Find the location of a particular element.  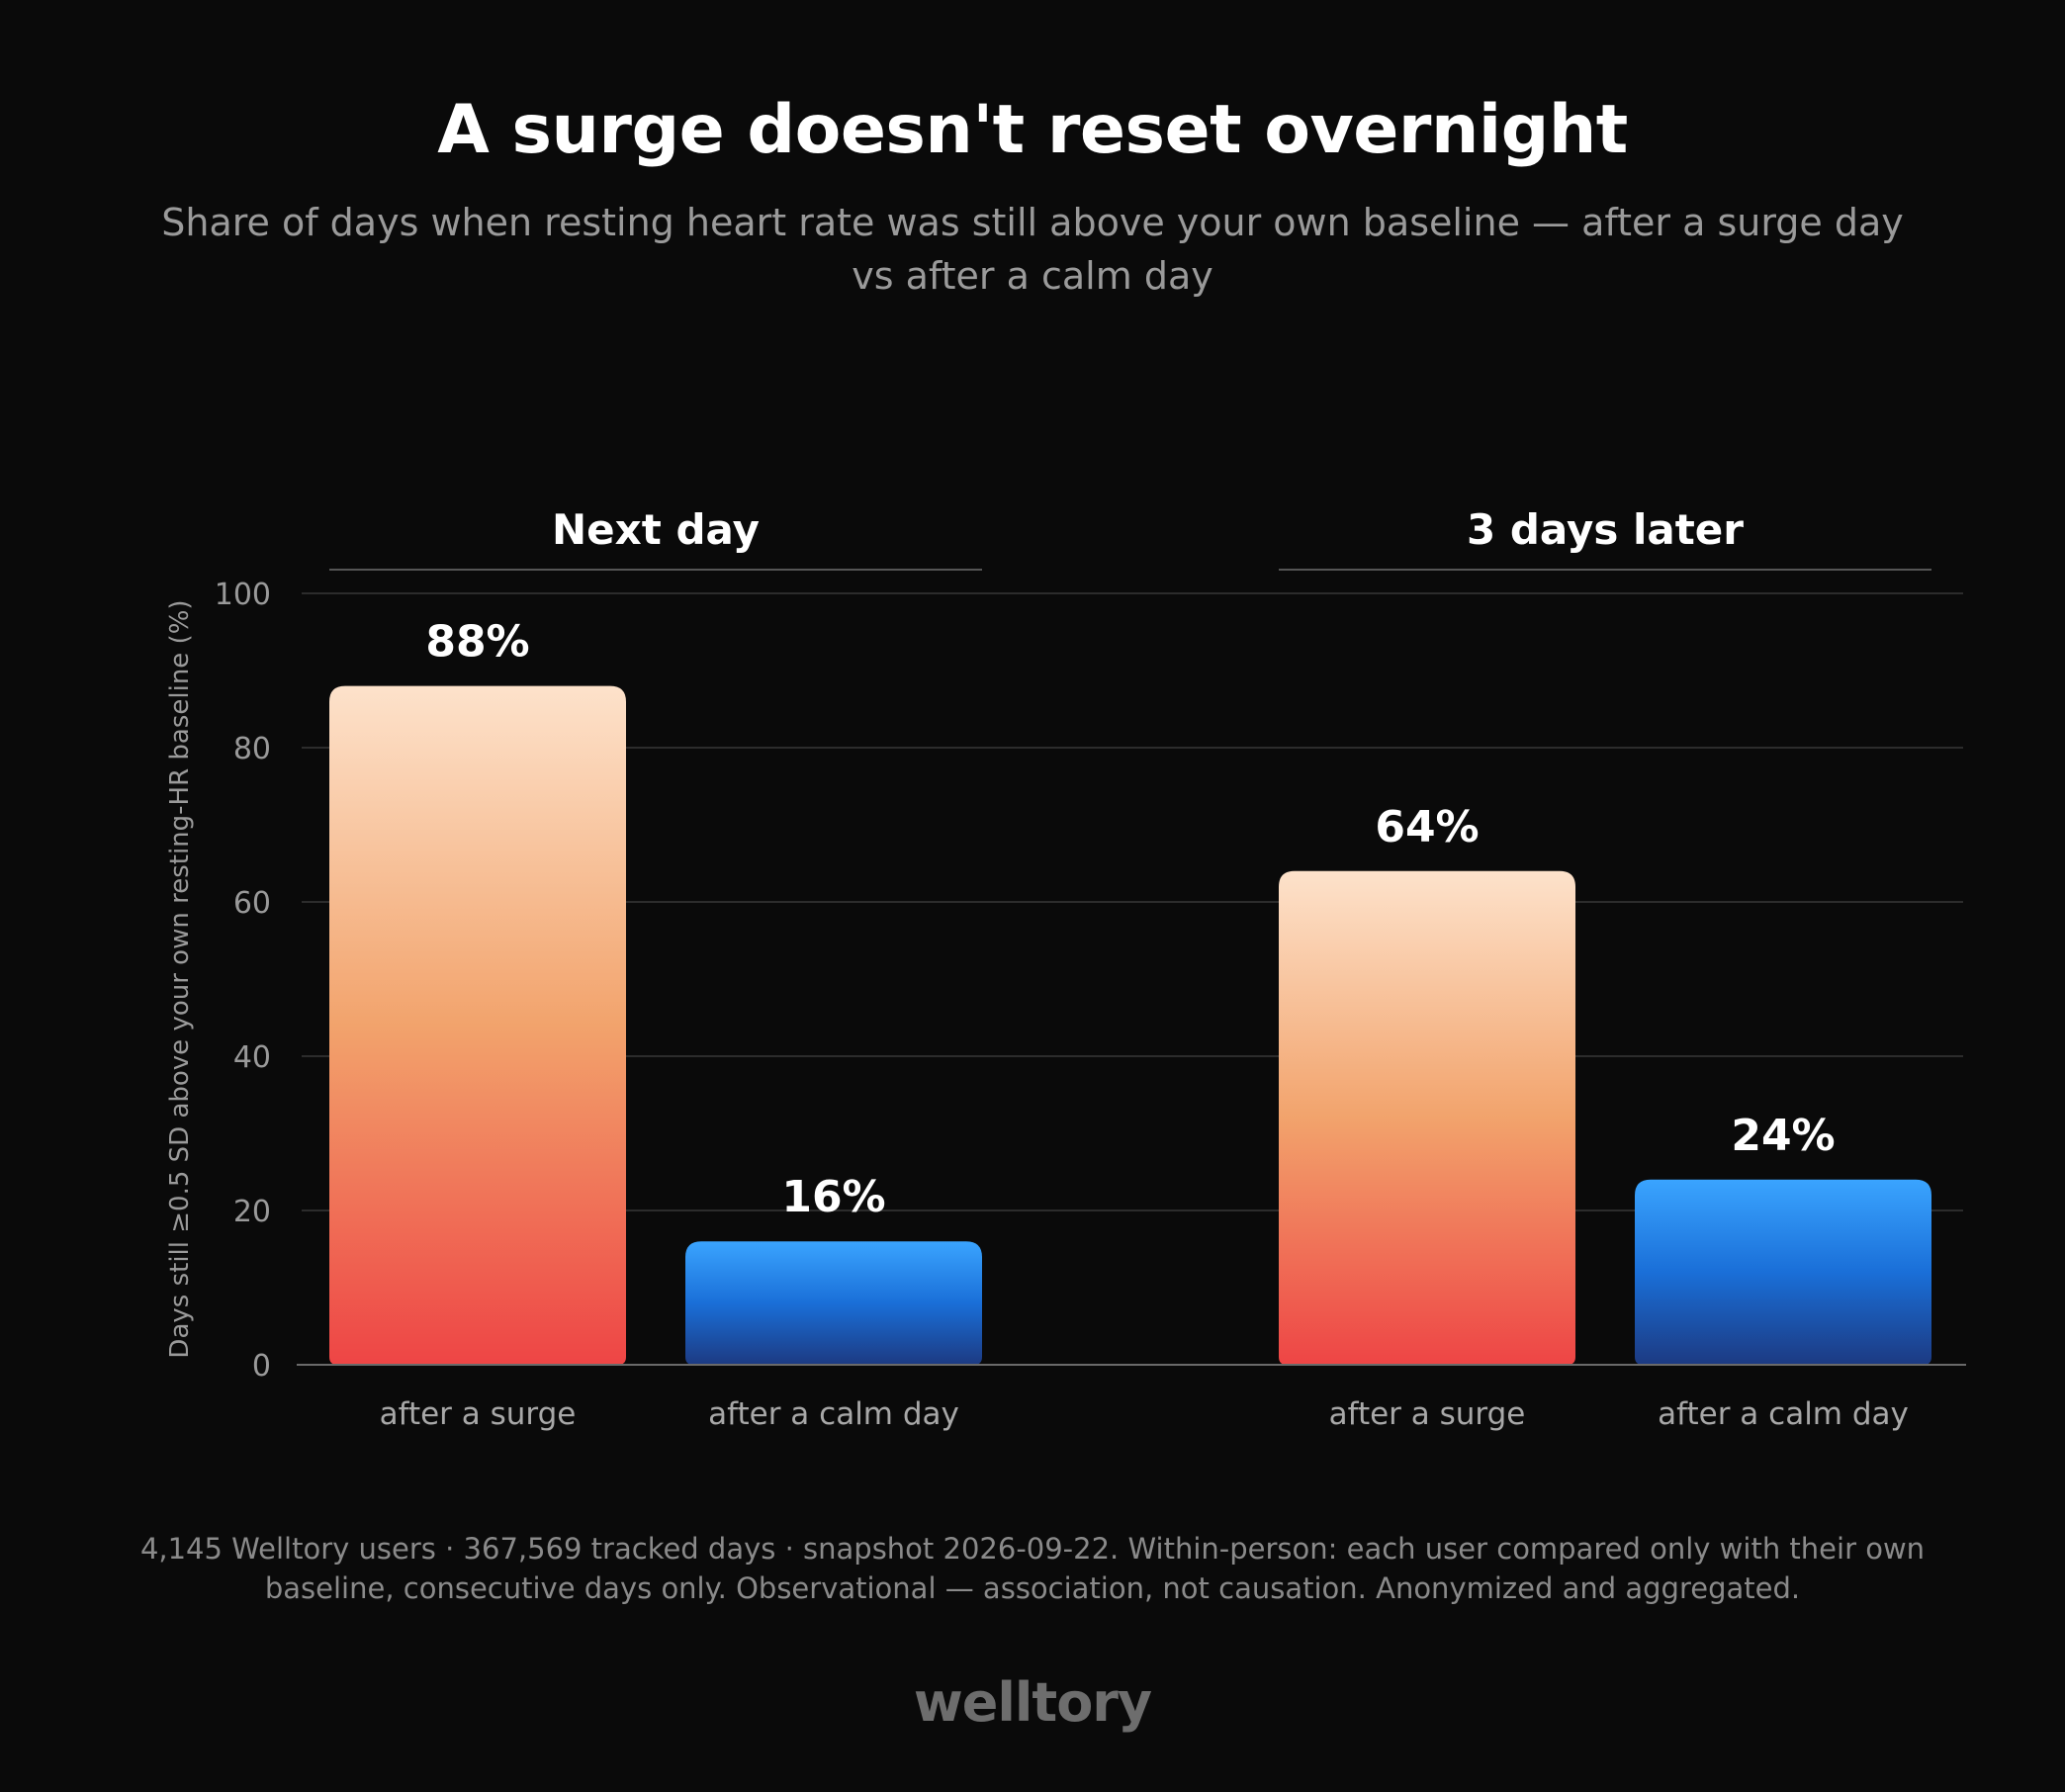

group-title: 3 days later is located at coordinates (1605, 529).